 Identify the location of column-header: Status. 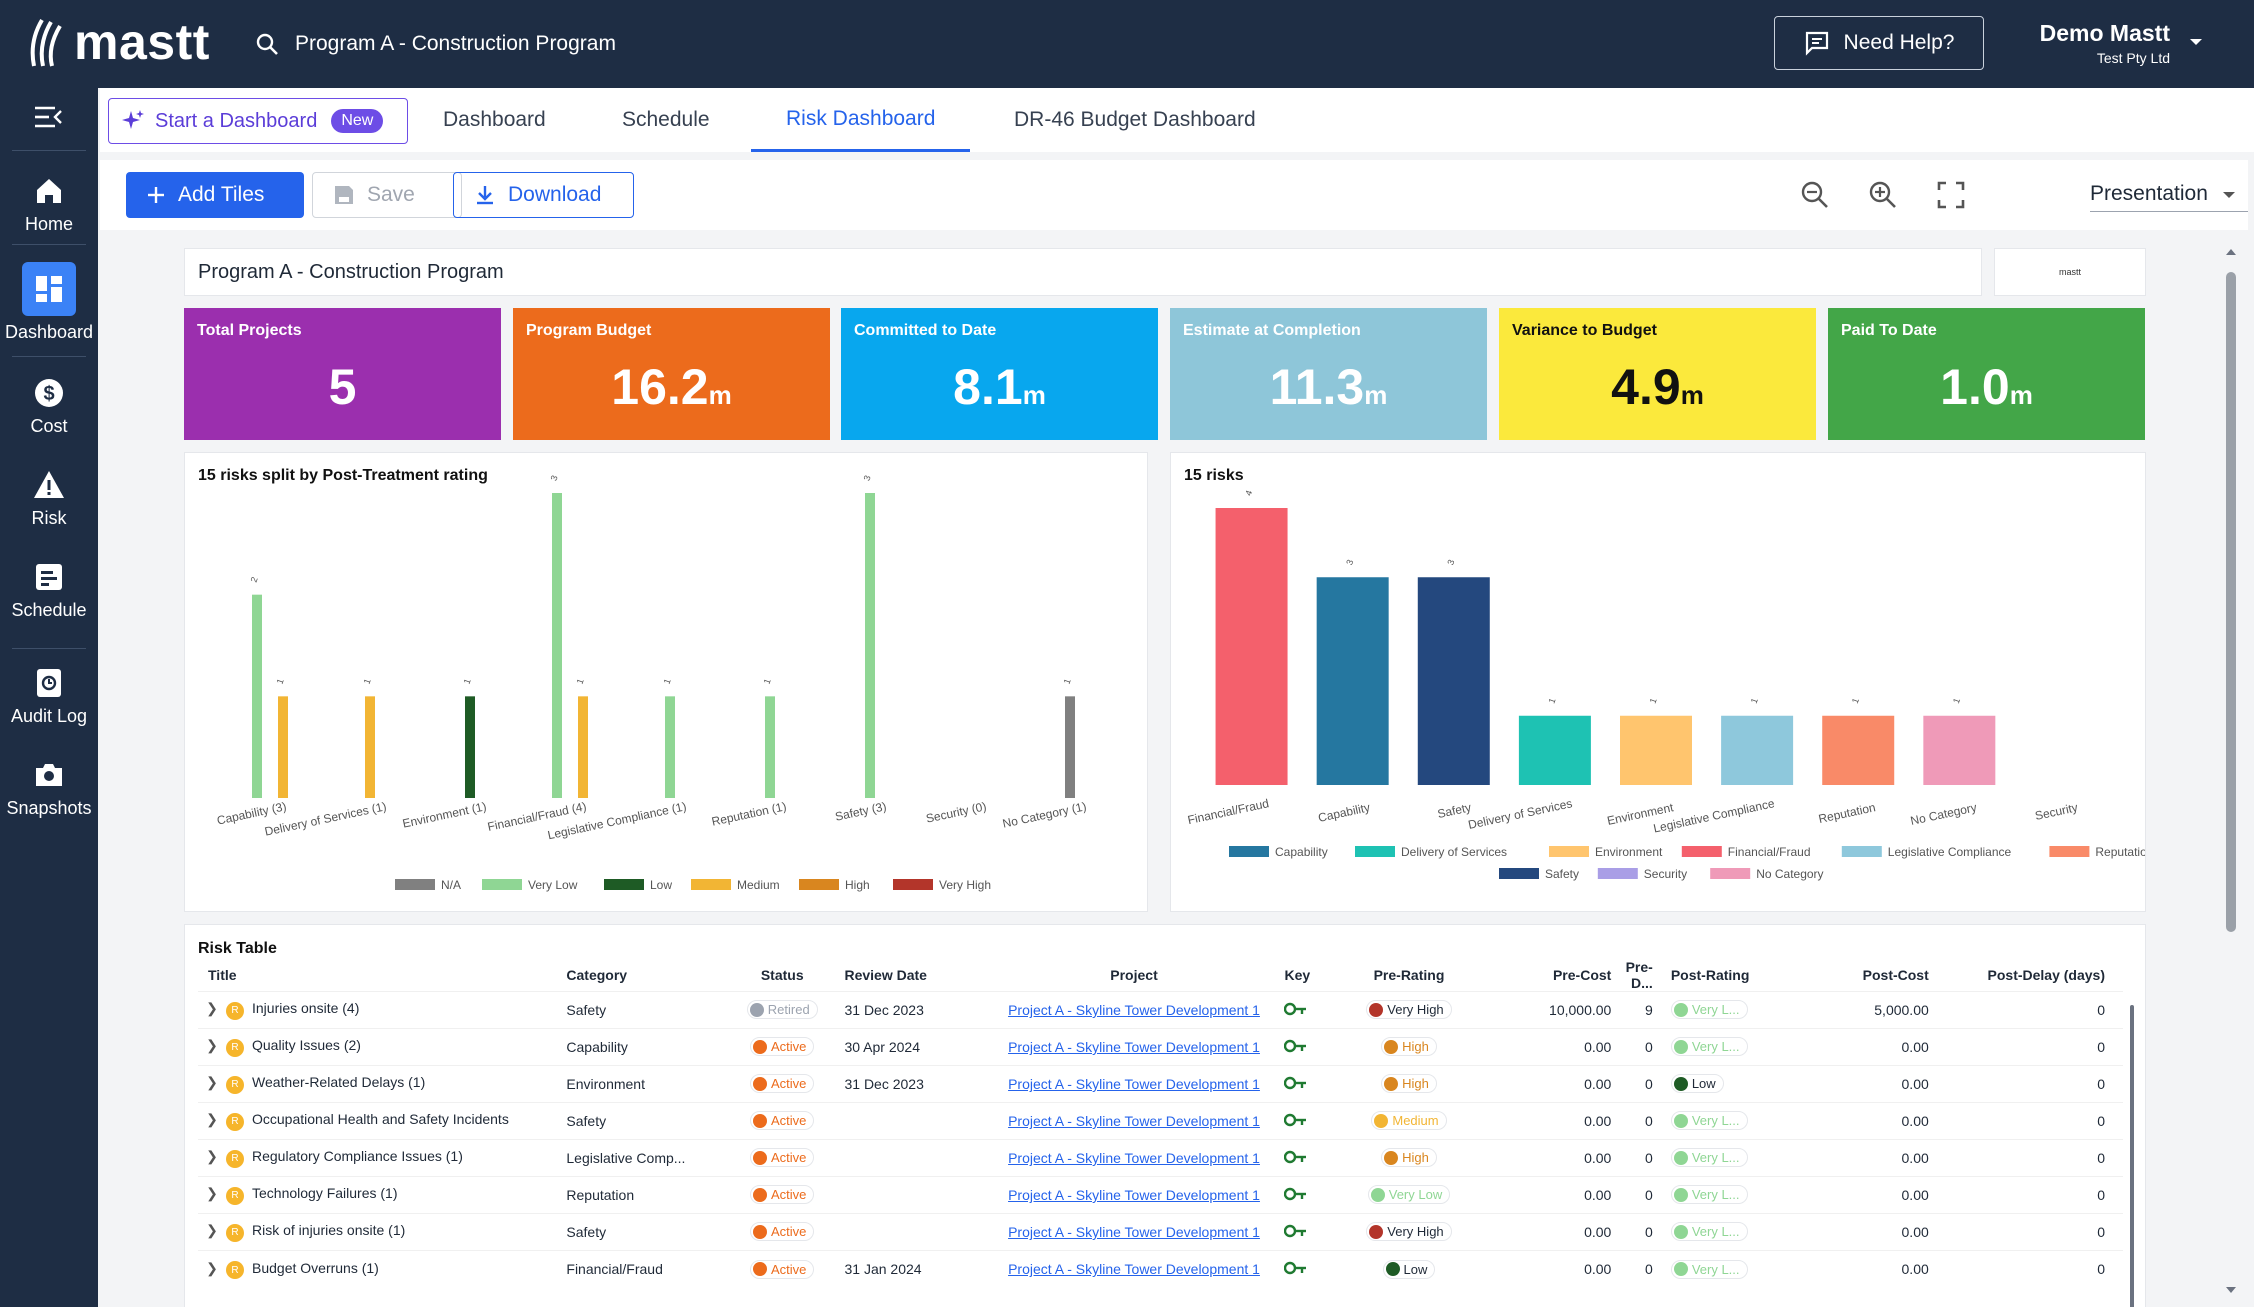
(782, 975).